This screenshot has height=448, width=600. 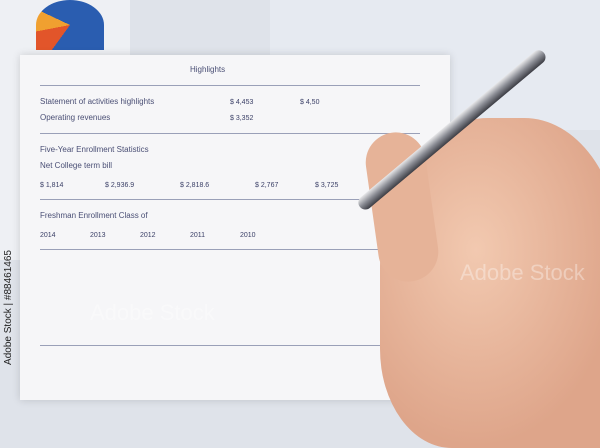 I want to click on doc-number: $ 4,453, so click(x=242, y=102).